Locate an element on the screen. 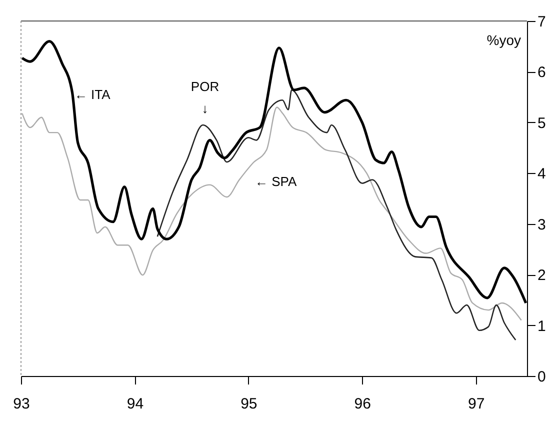 This screenshot has width=560, height=429. x-tick-label: 97 is located at coordinates (476, 404).